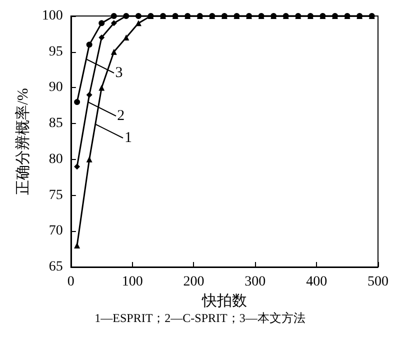 Image resolution: width=400 pixels, height=339 pixels. What do you see at coordinates (119, 73) in the screenshot?
I see `annotation: 3` at bounding box center [119, 73].